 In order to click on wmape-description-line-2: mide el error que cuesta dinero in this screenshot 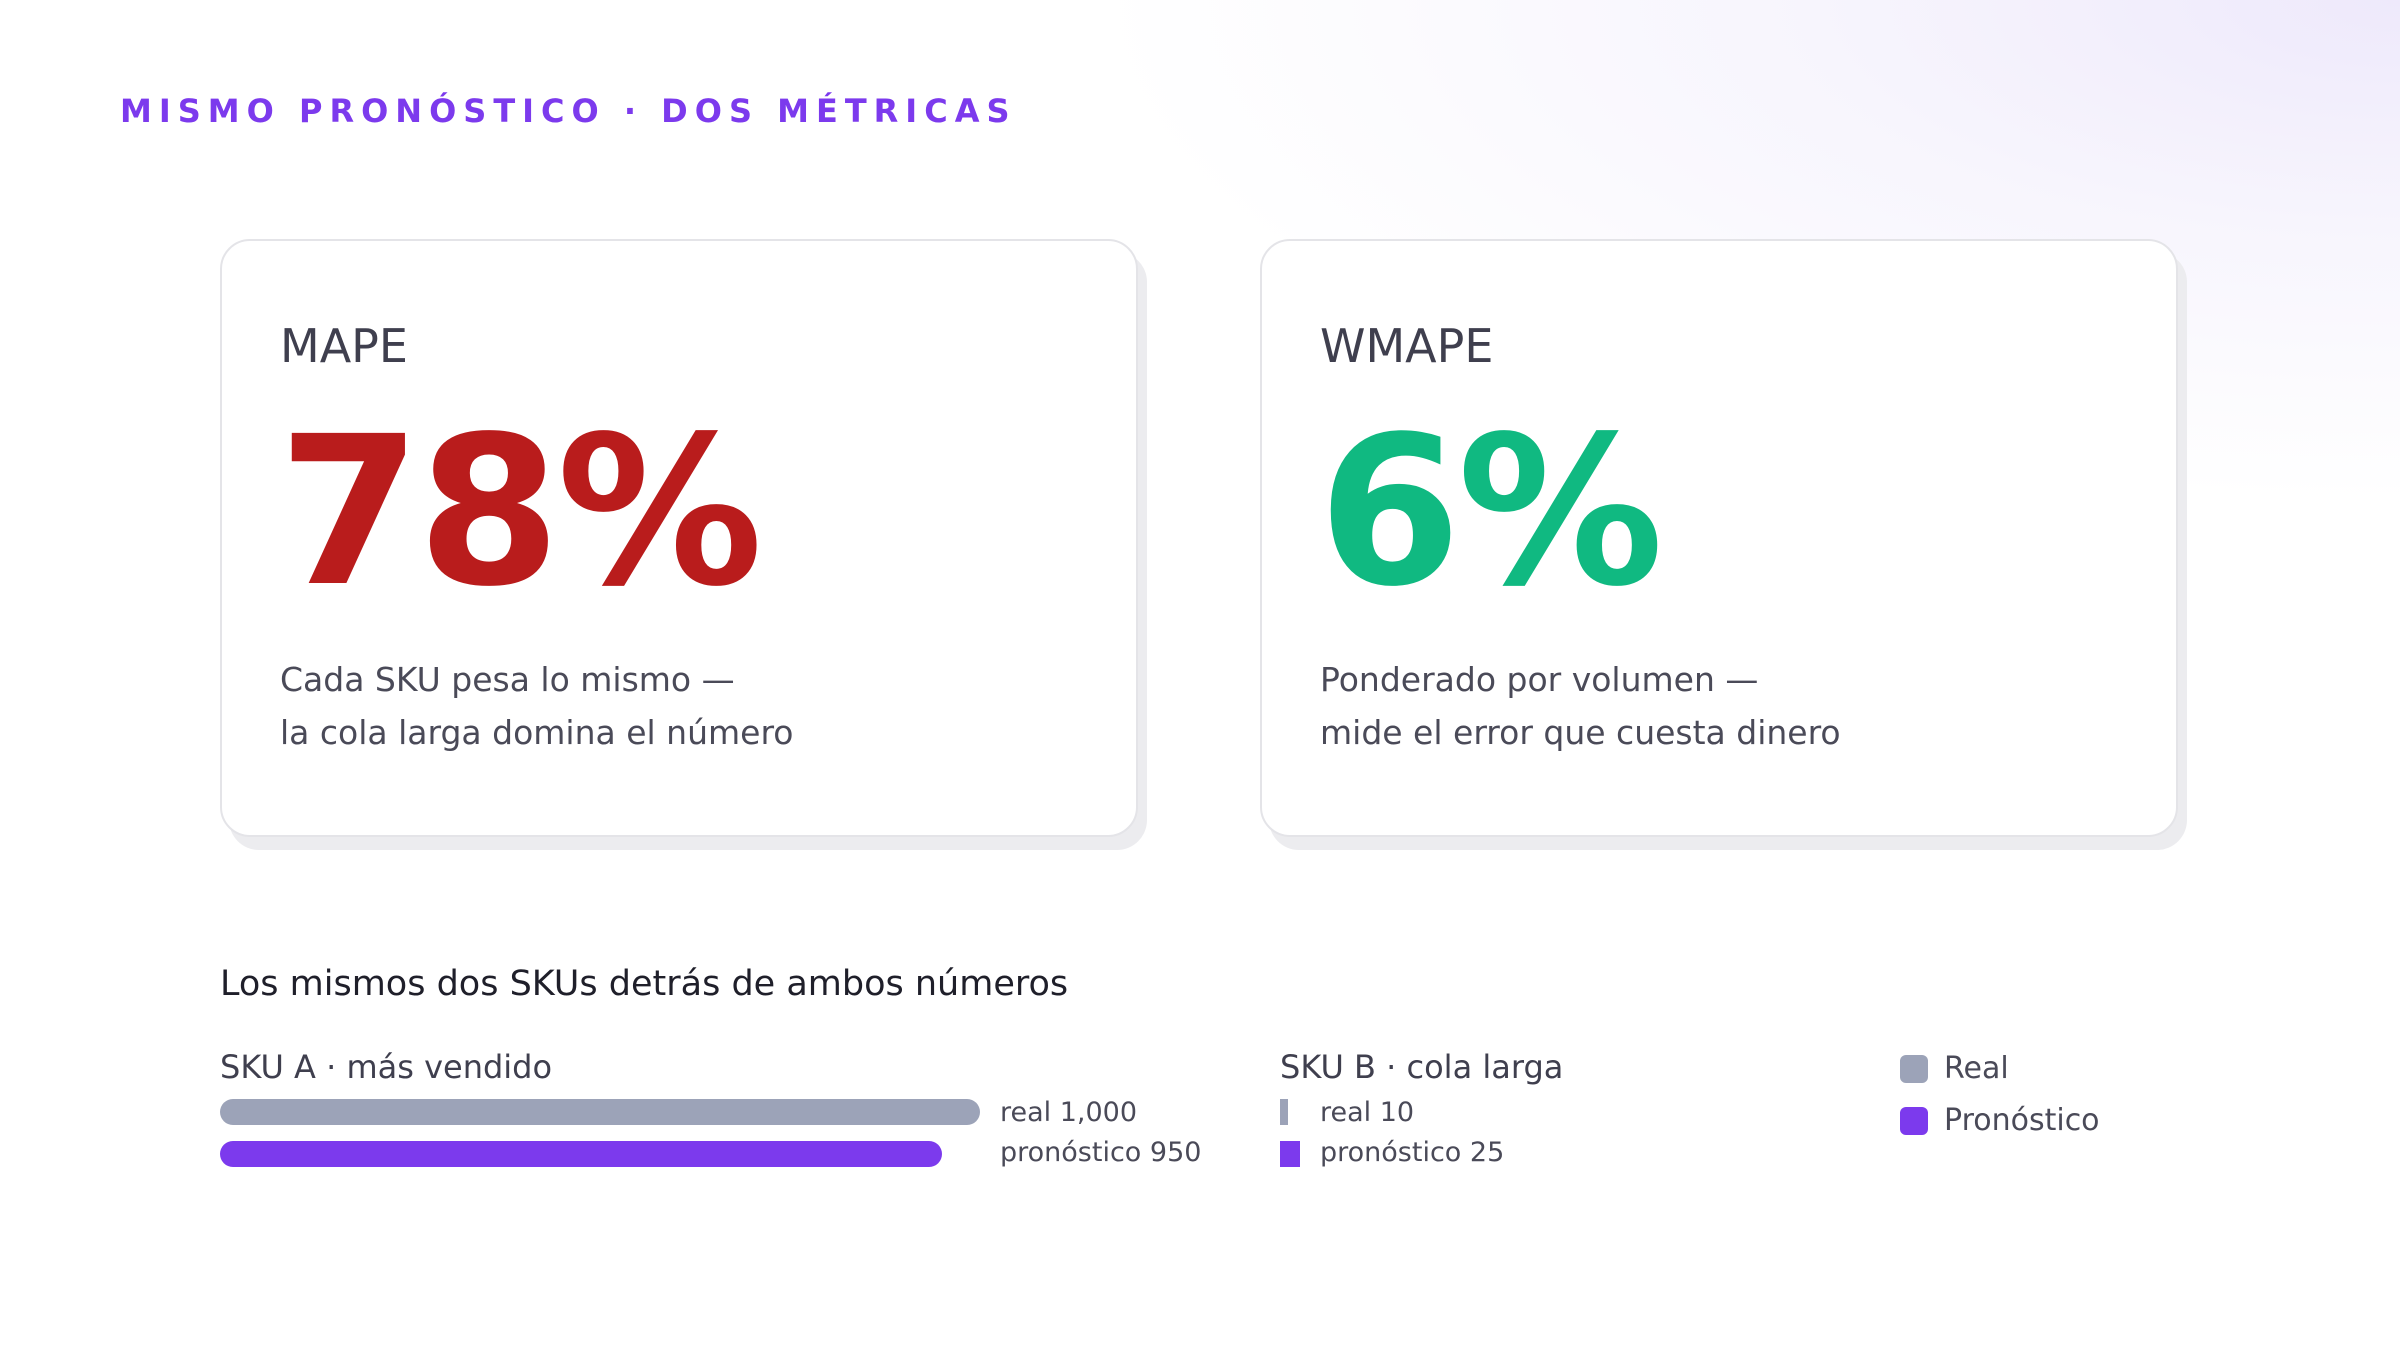, I will do `click(1580, 732)`.